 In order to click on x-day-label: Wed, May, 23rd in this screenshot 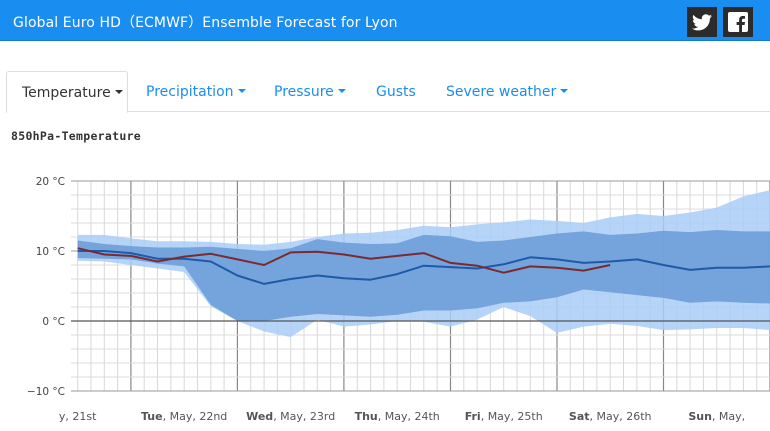, I will do `click(290, 416)`.